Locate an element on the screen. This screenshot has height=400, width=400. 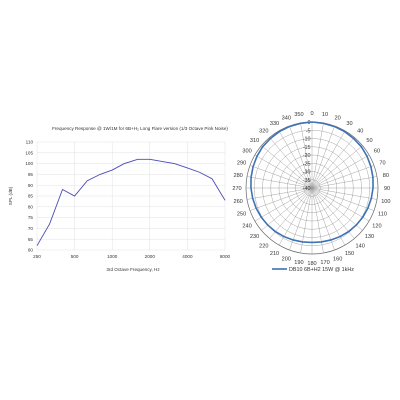
polar-angle-label: 70 is located at coordinates (382, 163).